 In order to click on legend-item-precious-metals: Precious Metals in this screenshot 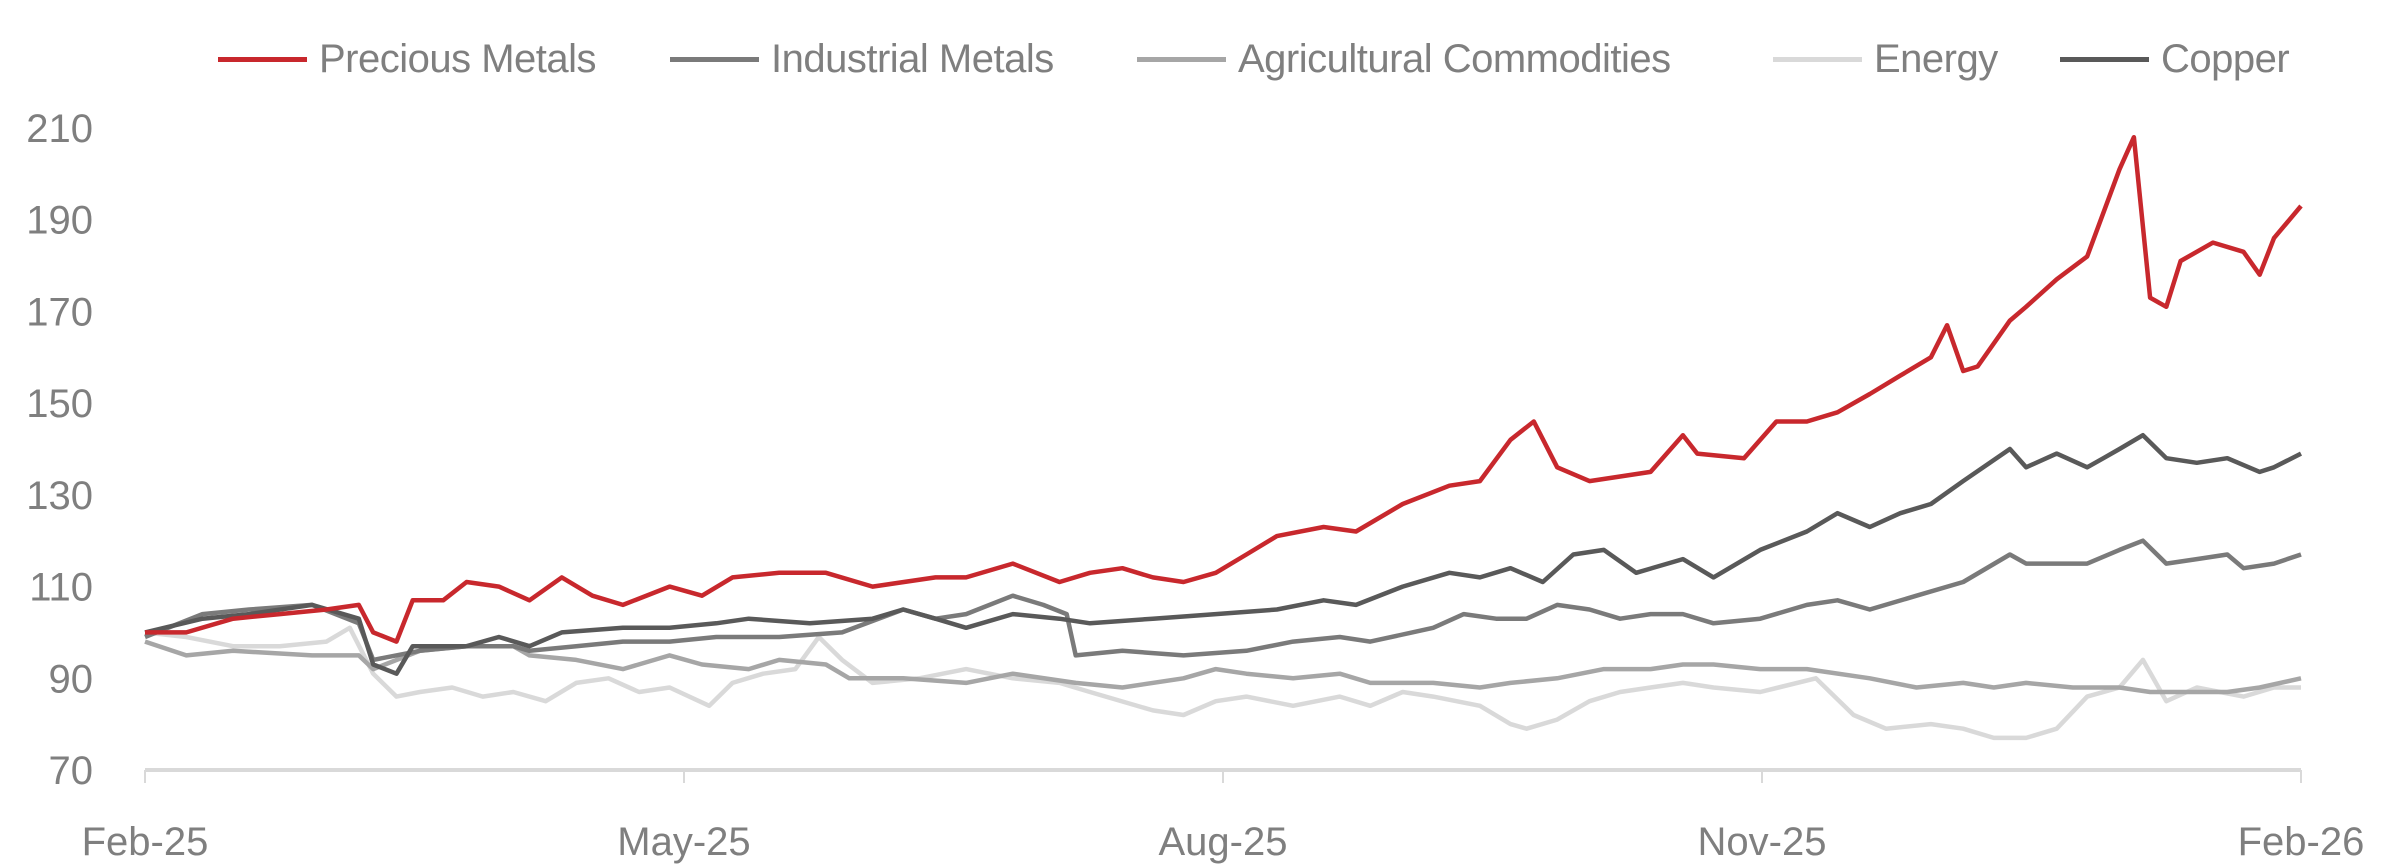, I will do `click(407, 59)`.